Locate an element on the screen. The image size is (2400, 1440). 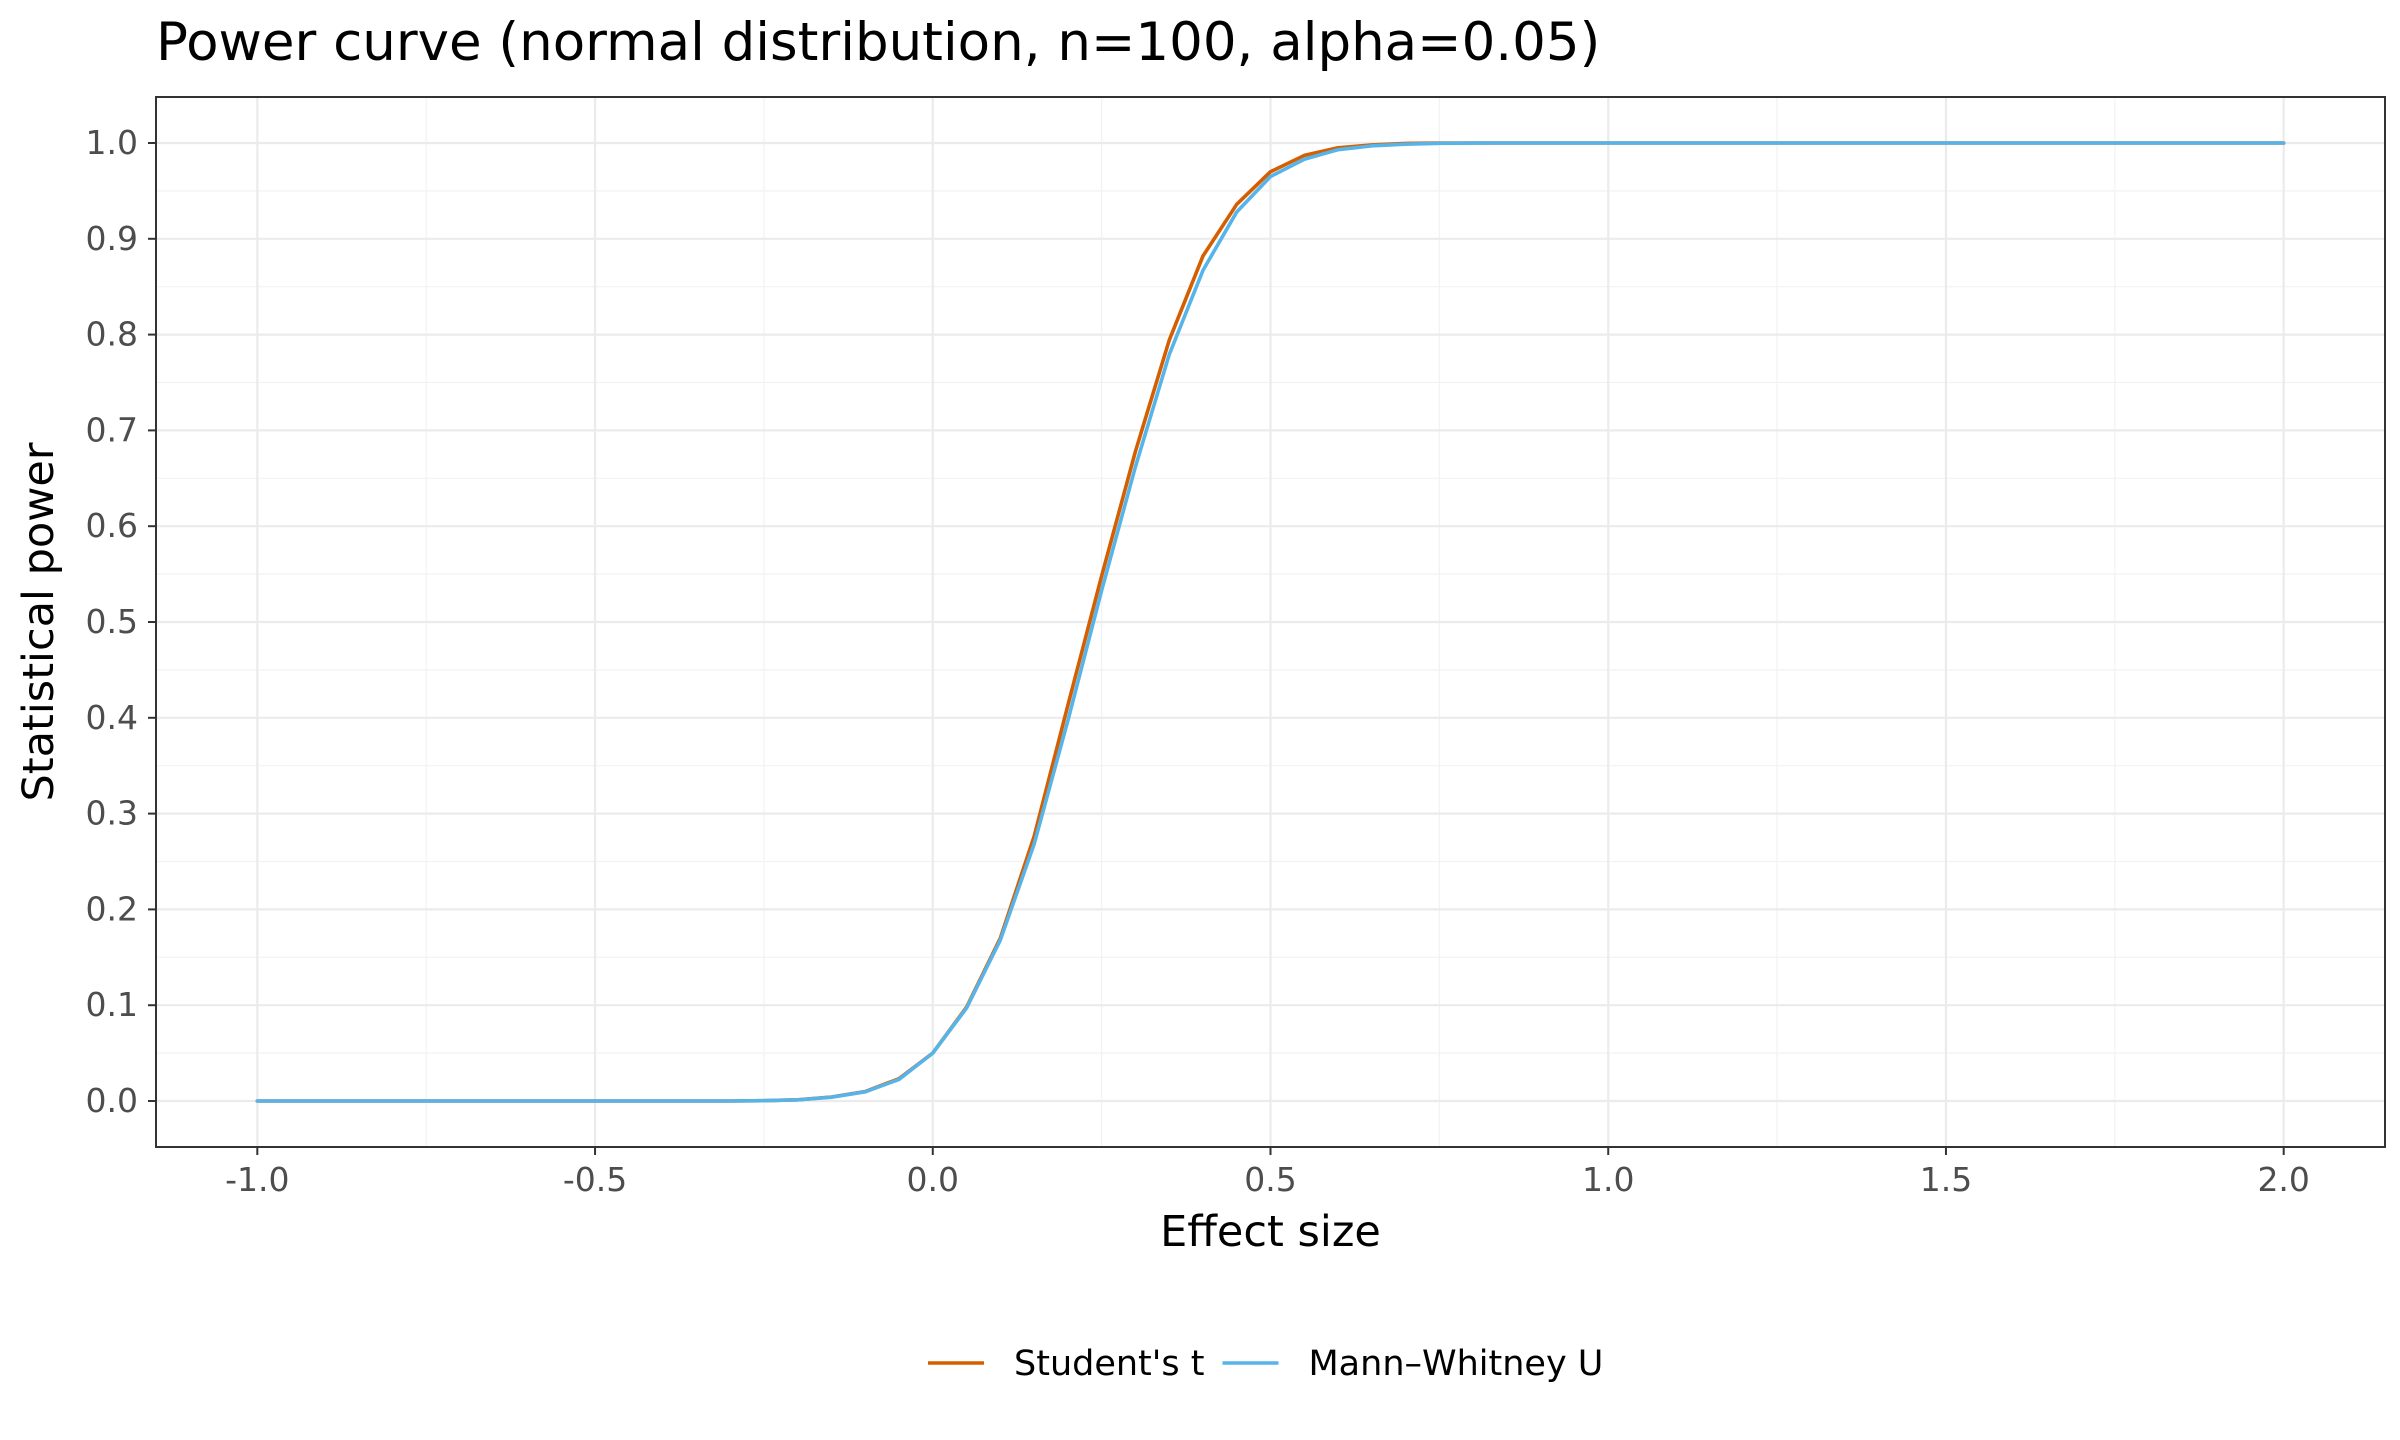
x-tick-label: 1.0 is located at coordinates (1608, 1179).